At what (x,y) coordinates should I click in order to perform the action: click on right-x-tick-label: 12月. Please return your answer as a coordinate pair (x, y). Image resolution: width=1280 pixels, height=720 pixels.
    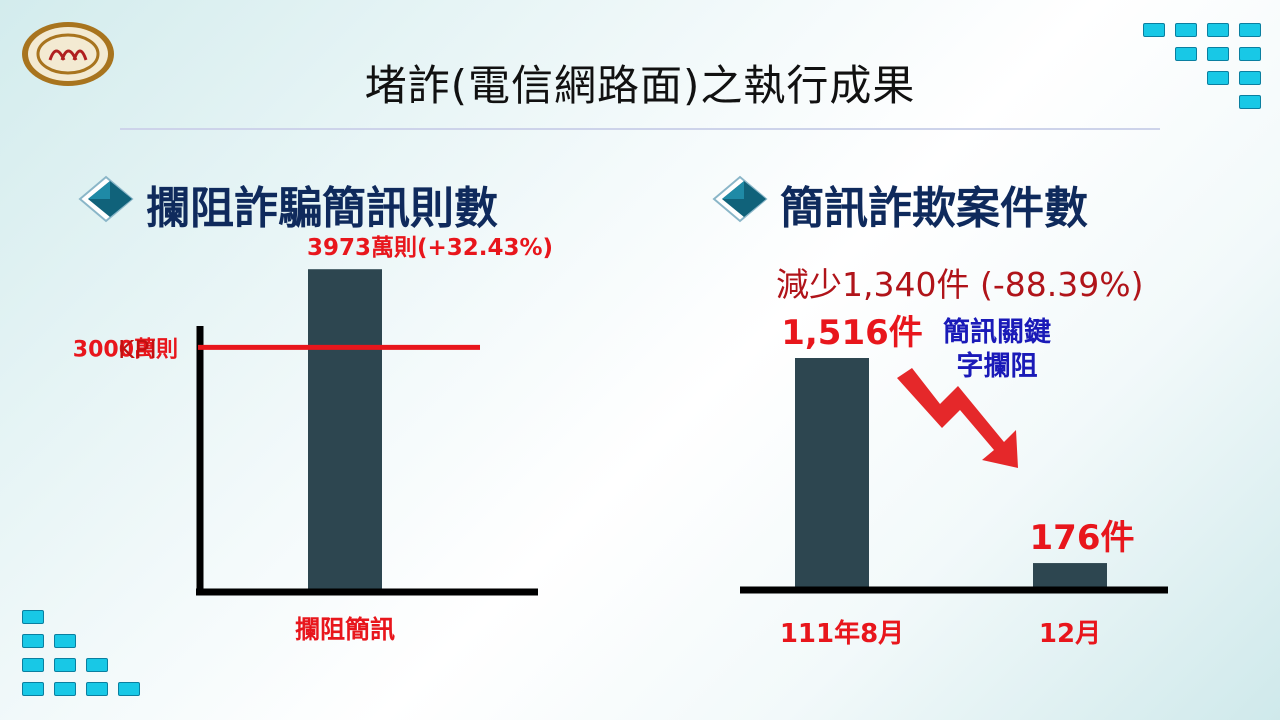
    Looking at the image, I should click on (1070, 634).